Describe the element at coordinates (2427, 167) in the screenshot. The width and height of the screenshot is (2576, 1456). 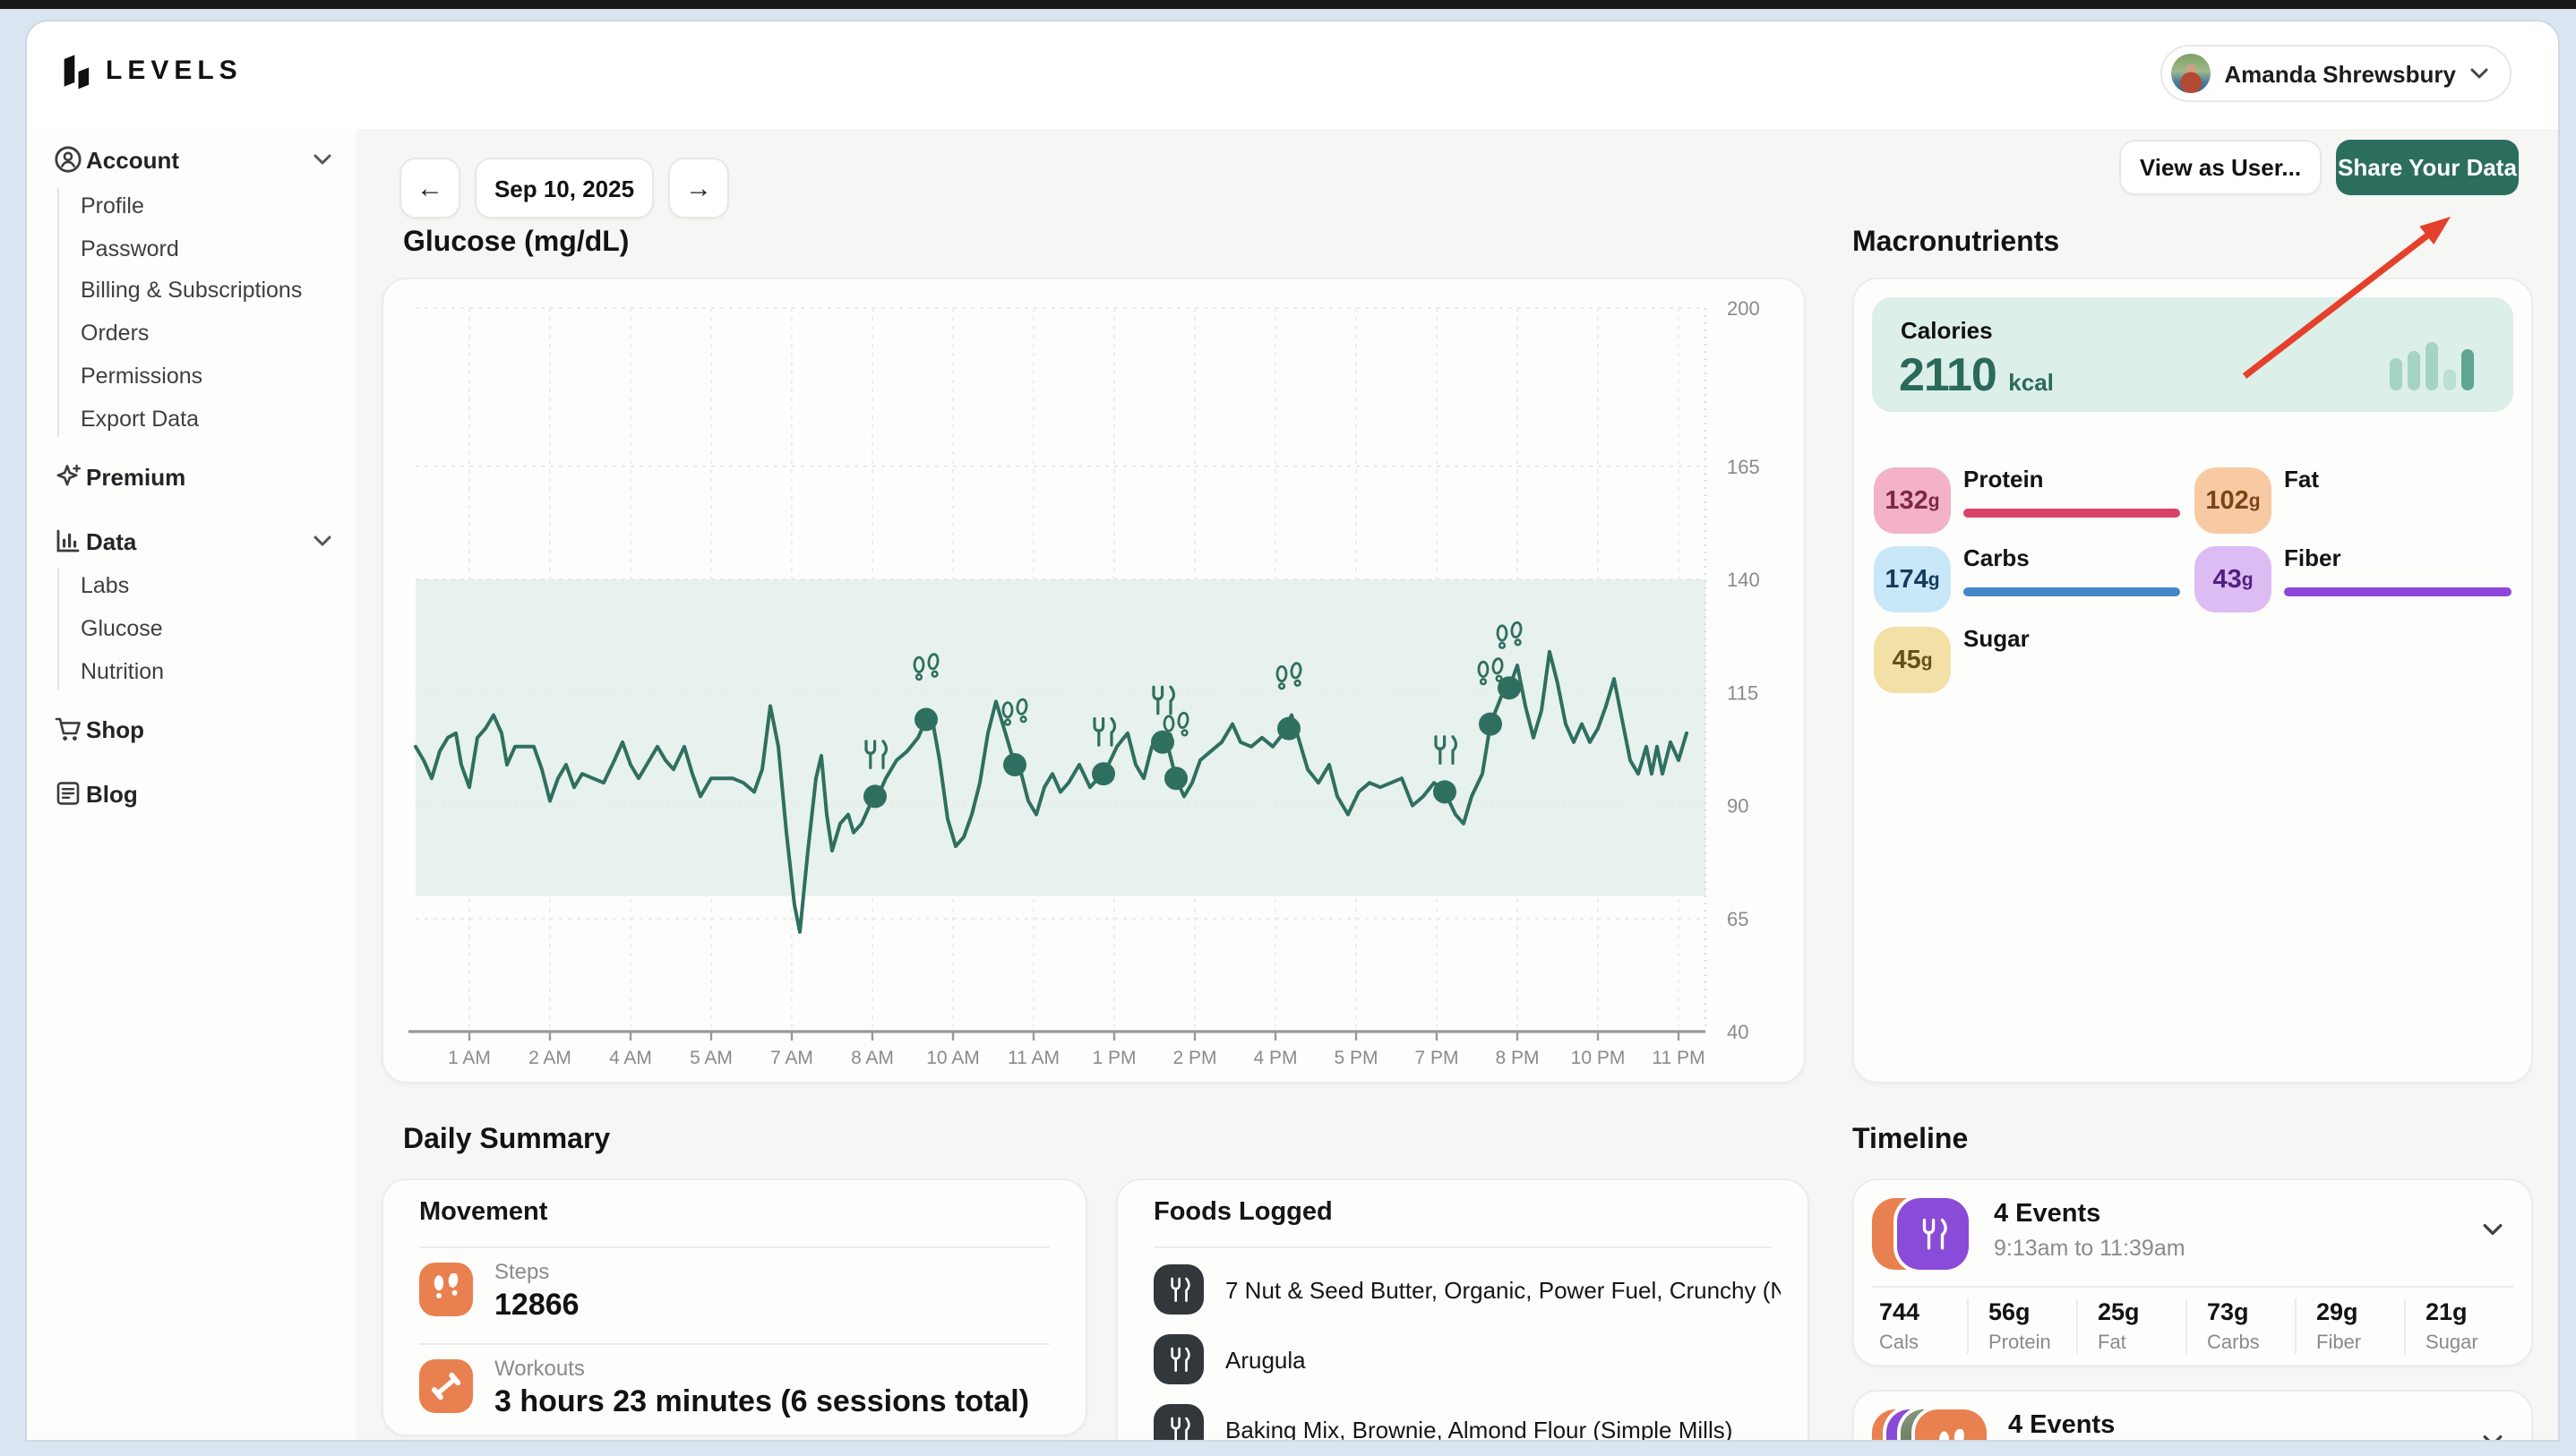
I see `share-your-data-button: Share Your Data` at that location.